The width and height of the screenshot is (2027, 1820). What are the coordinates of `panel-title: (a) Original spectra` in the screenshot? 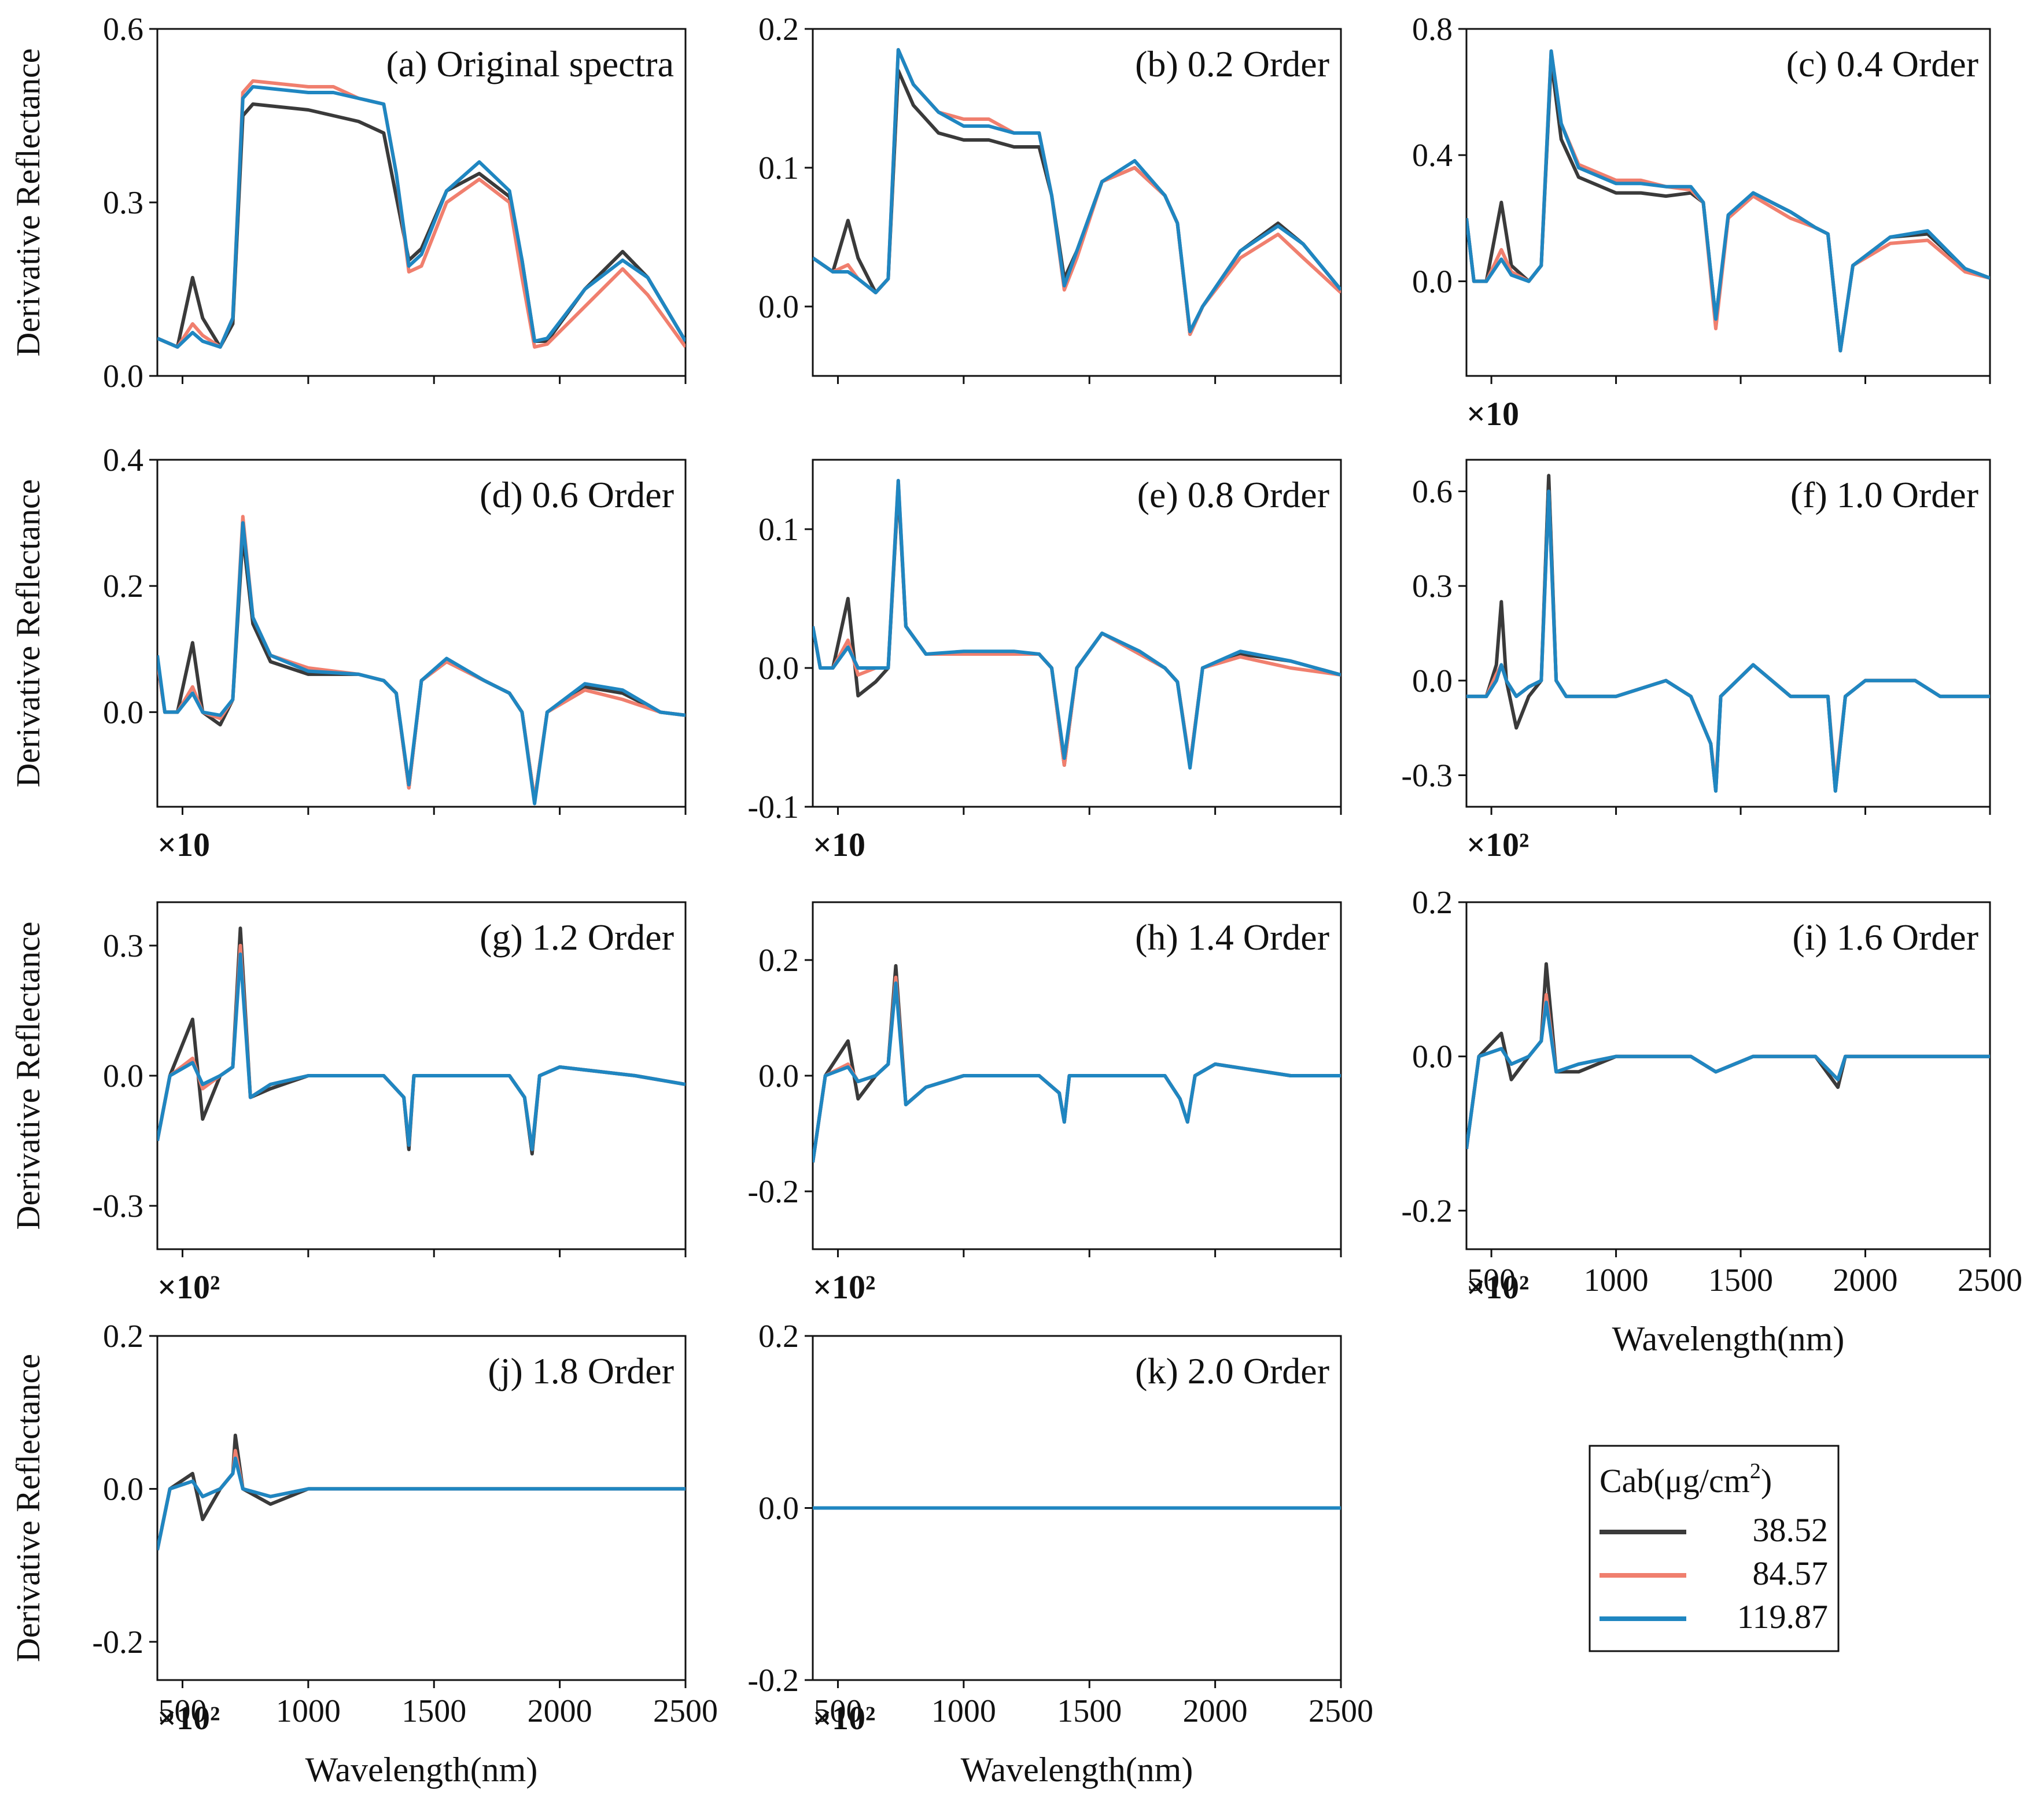 It's located at (530, 64).